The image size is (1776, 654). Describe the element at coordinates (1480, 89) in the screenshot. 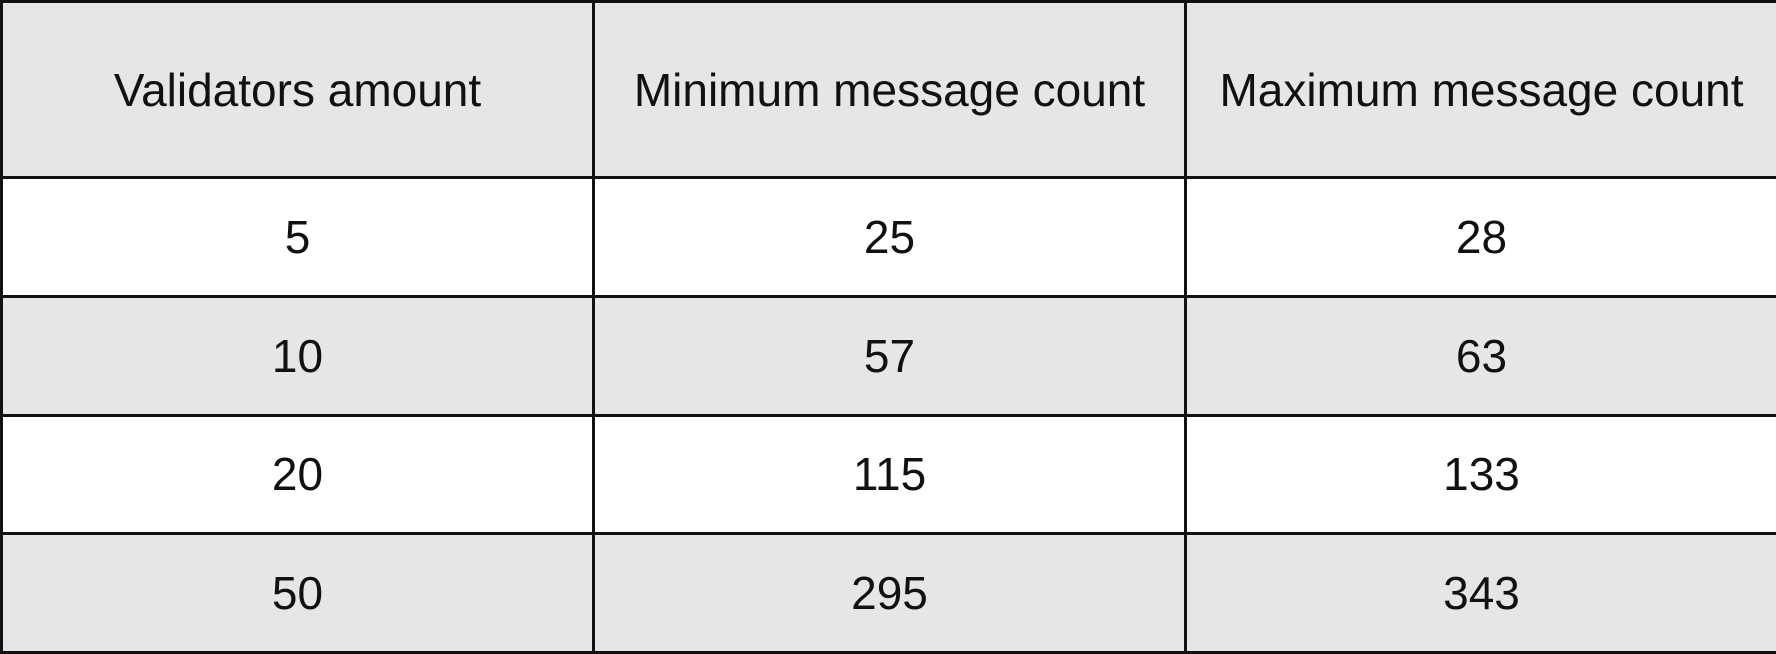

I see `header-maximum-message-count: Maximum message count` at that location.